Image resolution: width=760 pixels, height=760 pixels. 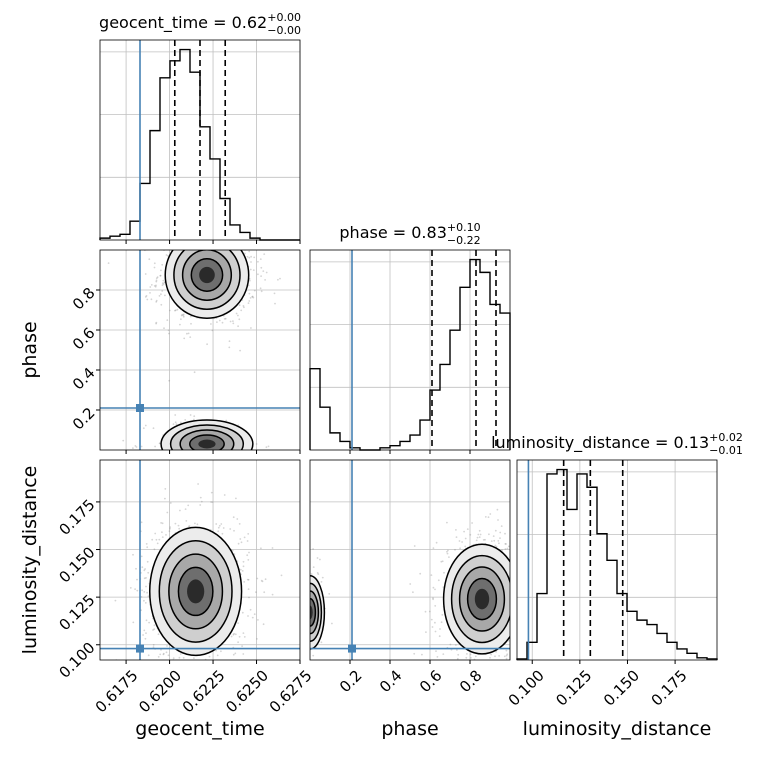 What do you see at coordinates (204, 691) in the screenshot?
I see `x-tick-label: 0.6225` at bounding box center [204, 691].